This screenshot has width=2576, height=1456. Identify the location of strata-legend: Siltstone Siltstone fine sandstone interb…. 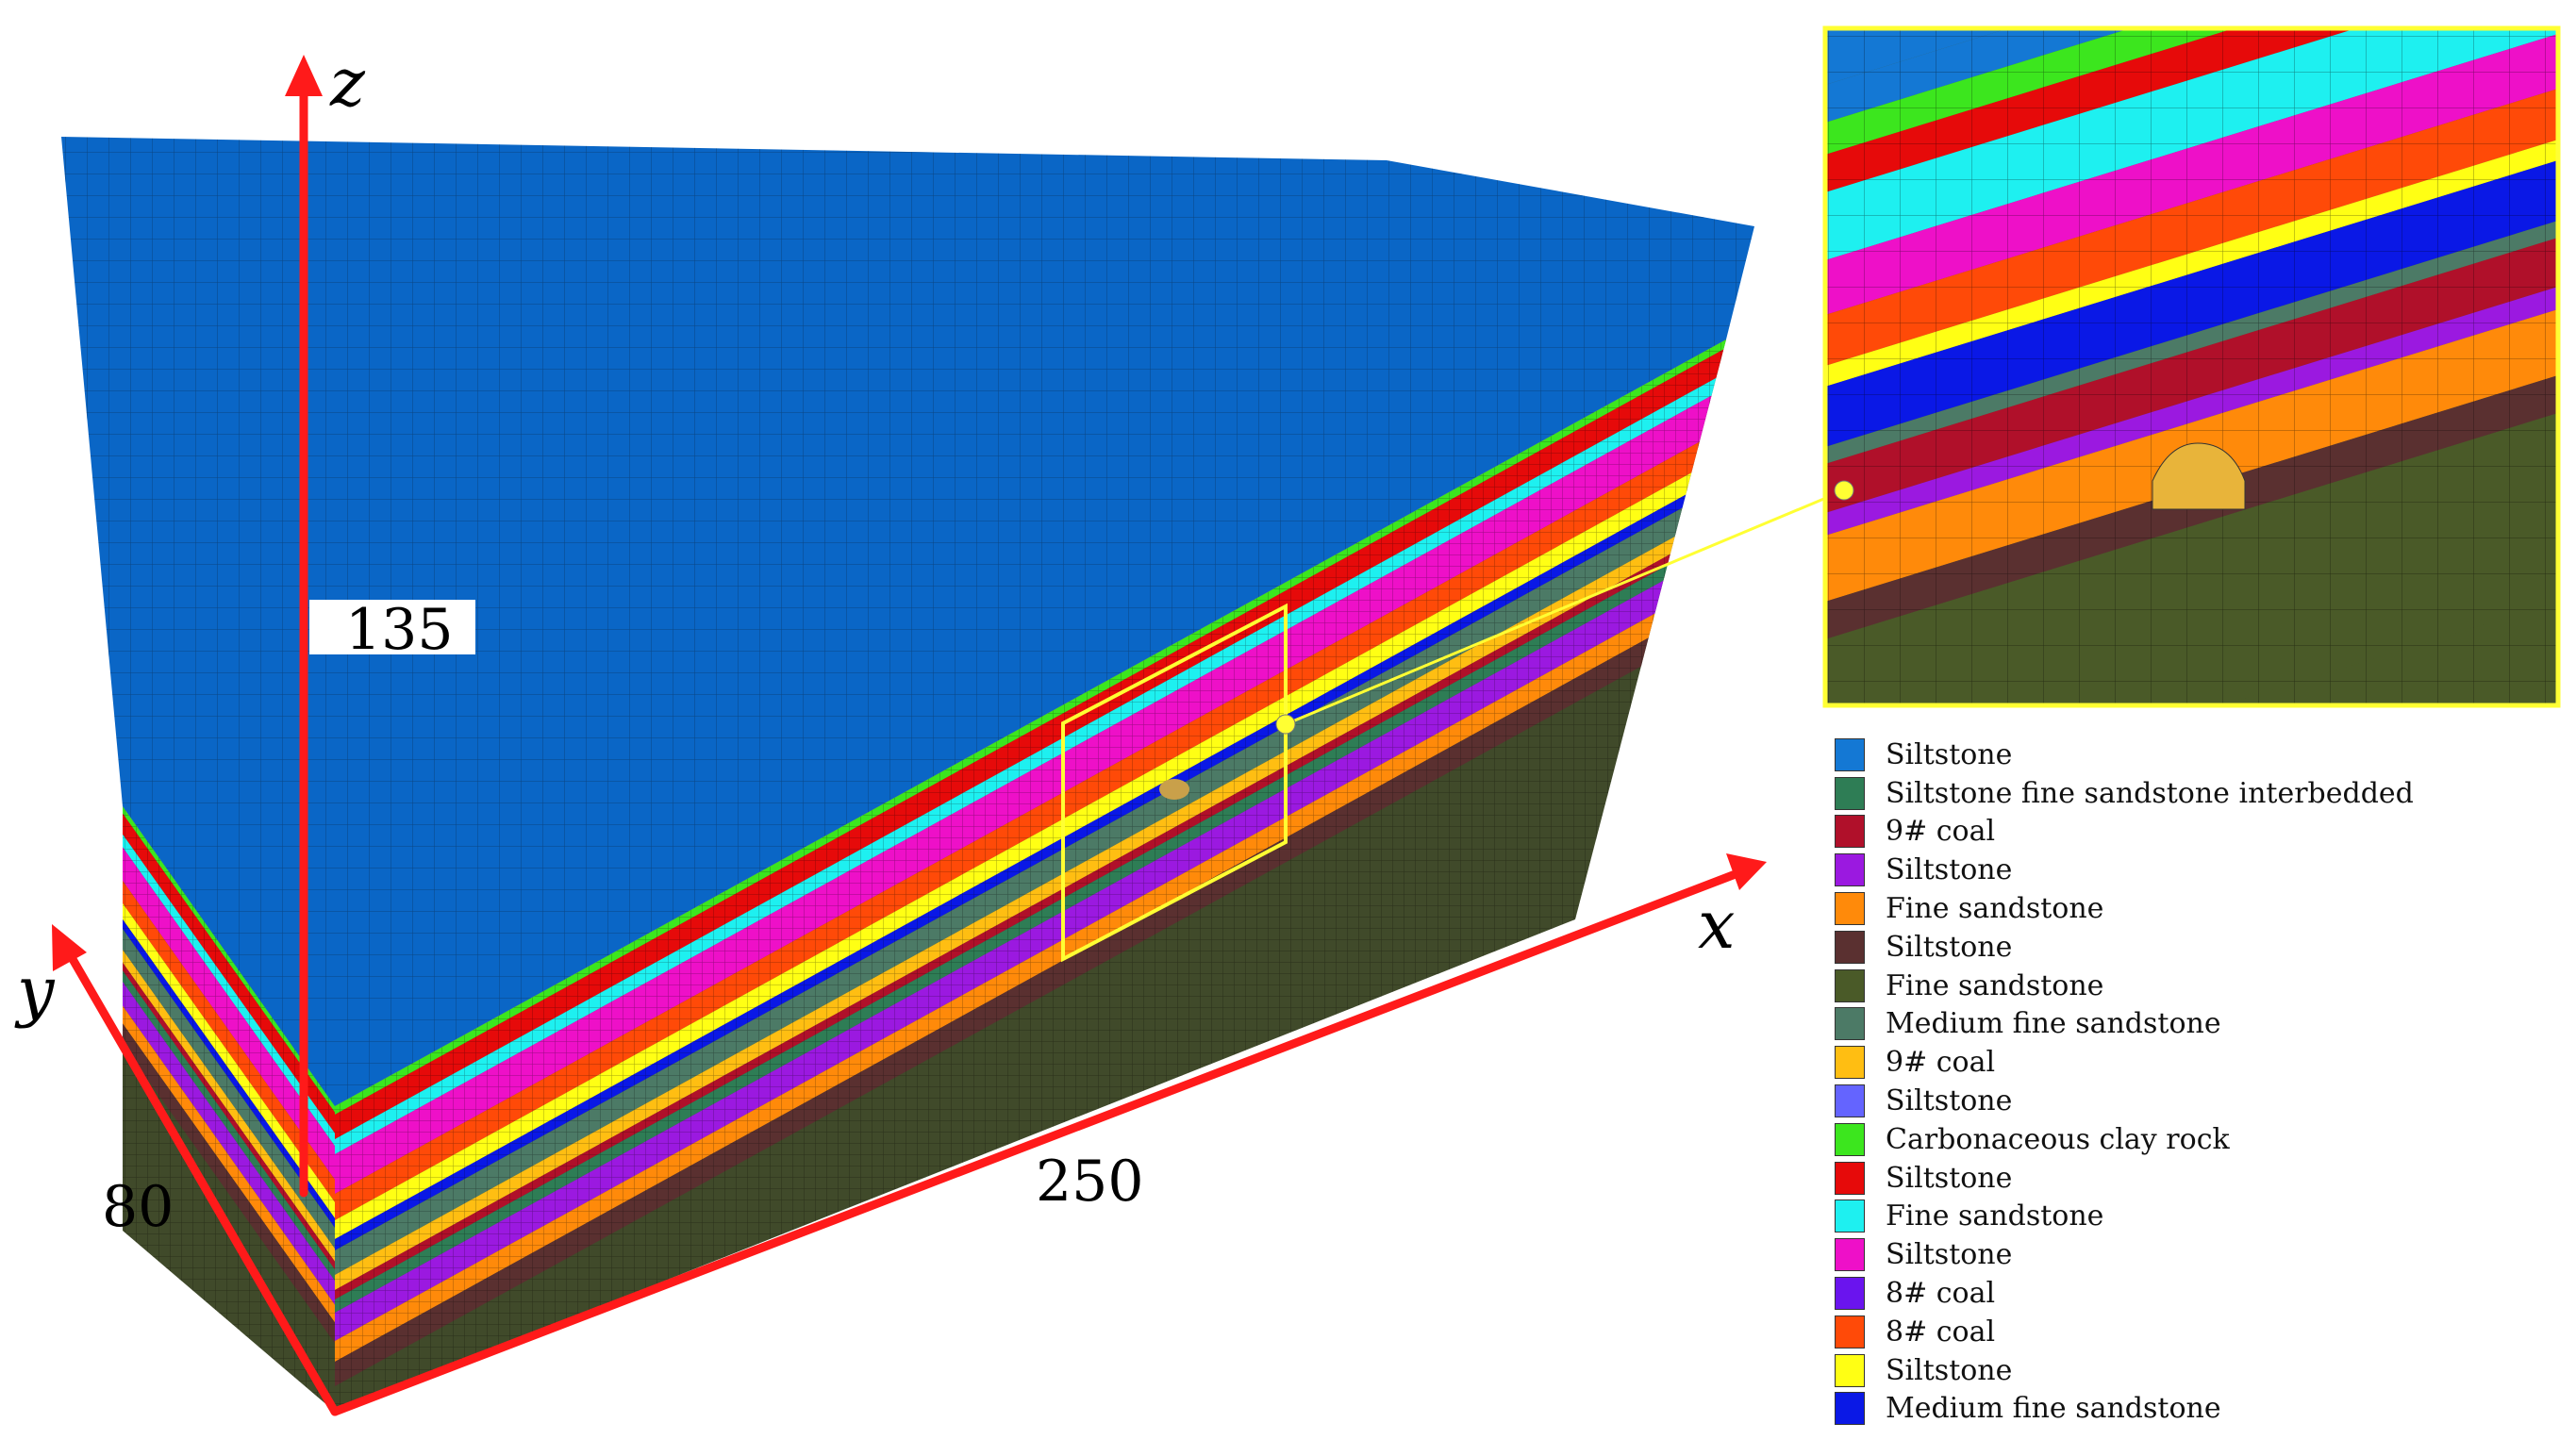
(2202, 1082).